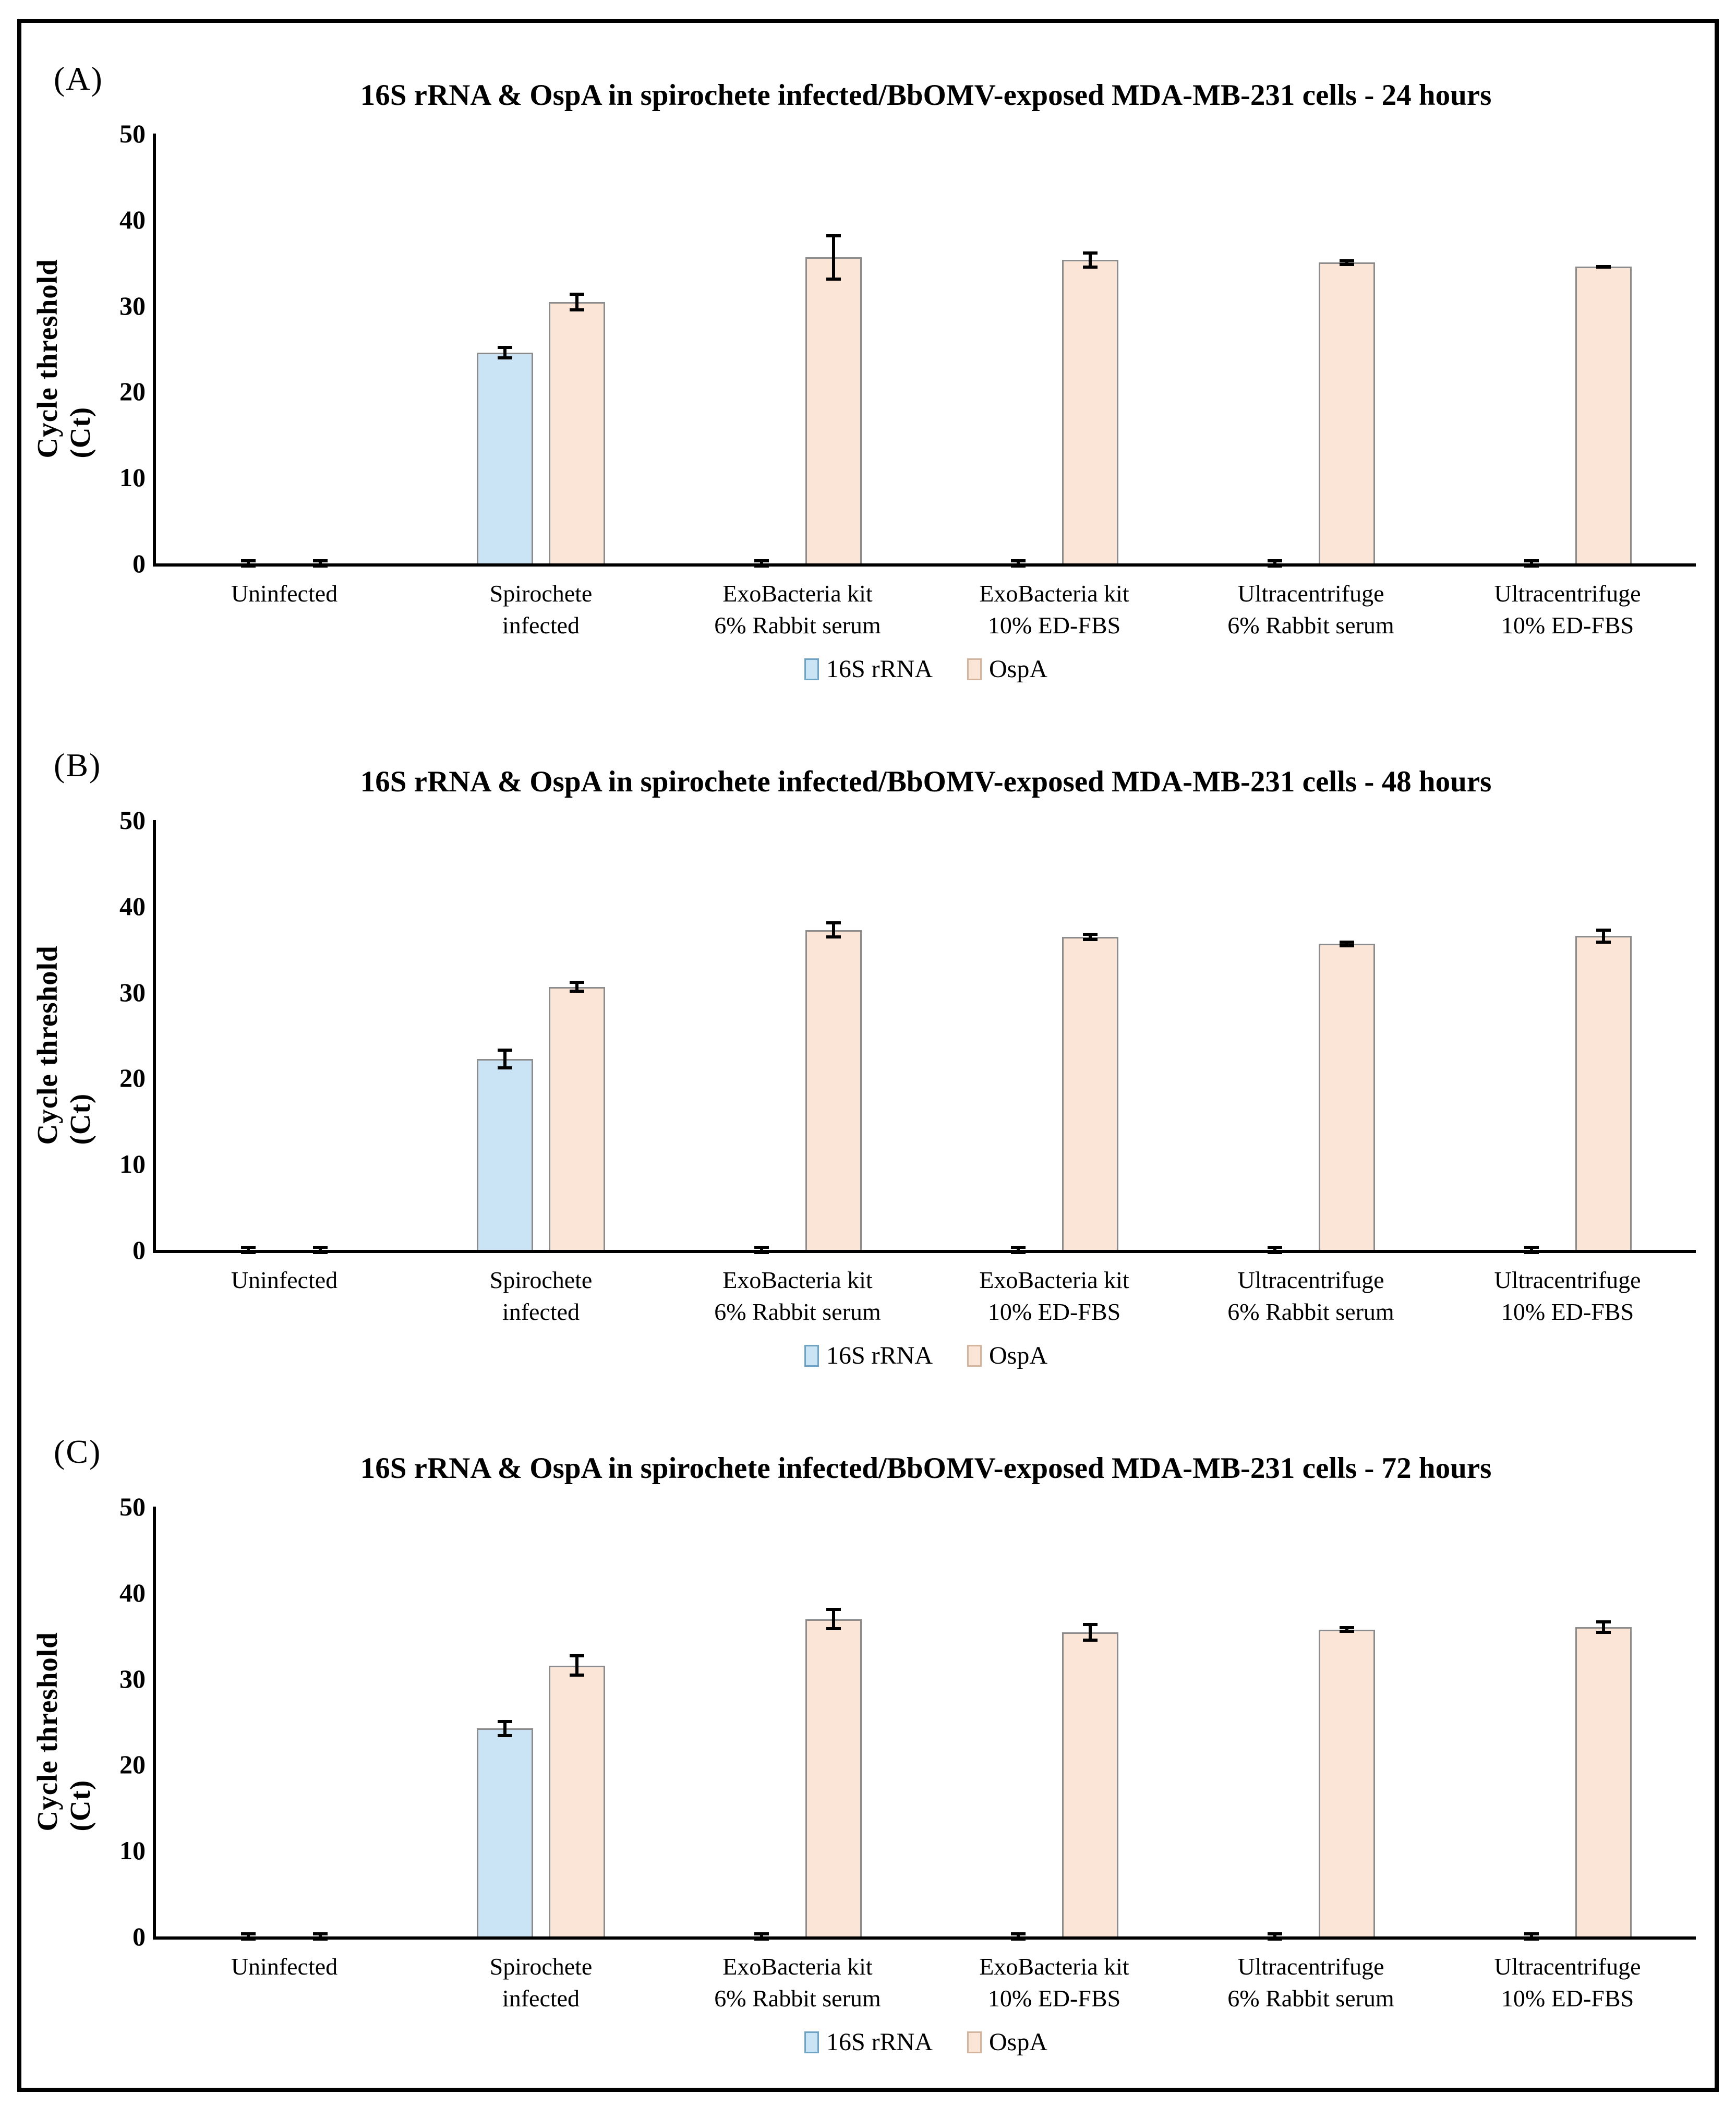 This screenshot has width=1736, height=2106. I want to click on legend-24h: 16S rRNA OspA, so click(926, 669).